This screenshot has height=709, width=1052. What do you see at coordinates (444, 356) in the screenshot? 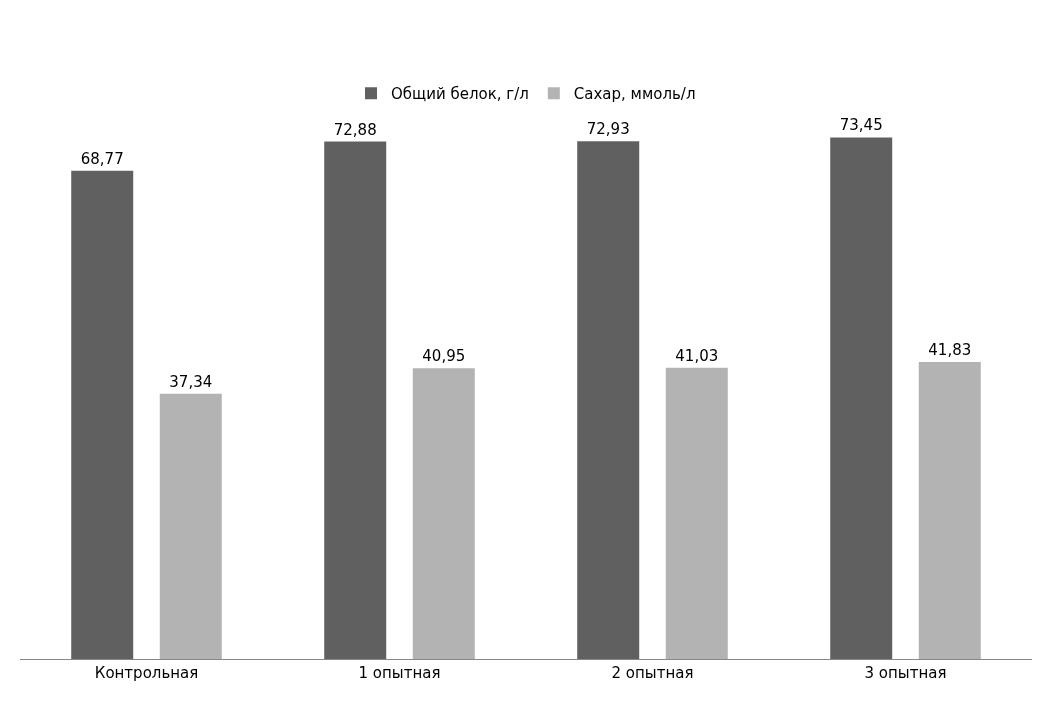
I see `data-label: 40,95` at bounding box center [444, 356].